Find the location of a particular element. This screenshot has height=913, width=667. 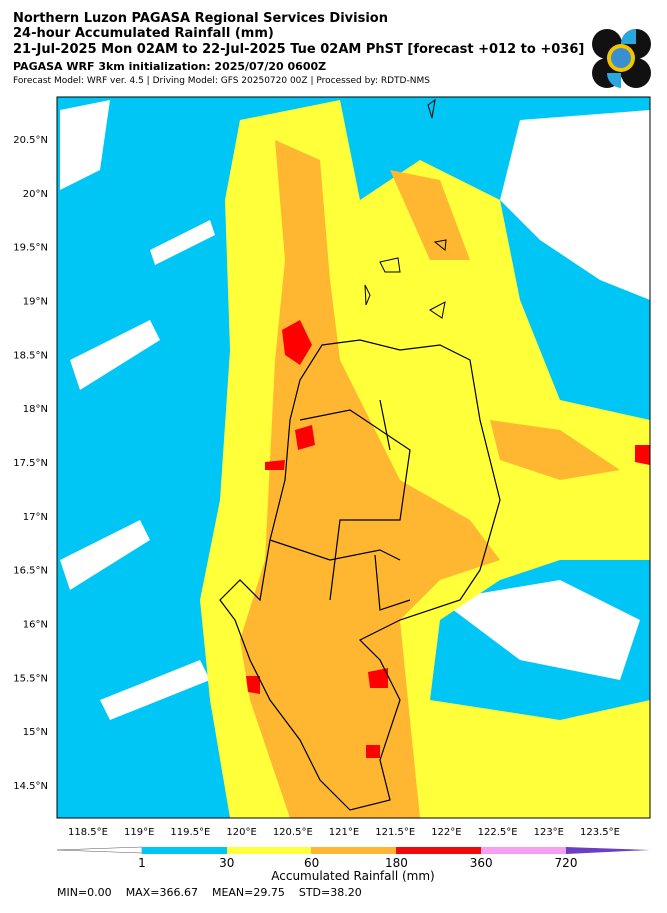

lon-label: 122.5°E is located at coordinates (498, 832).